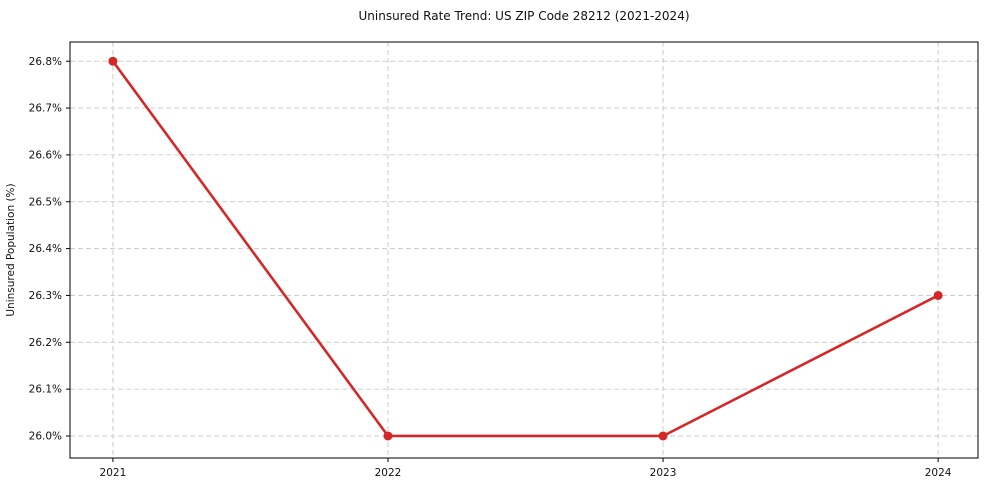  I want to click on x-tick-label: 2021, so click(113, 473).